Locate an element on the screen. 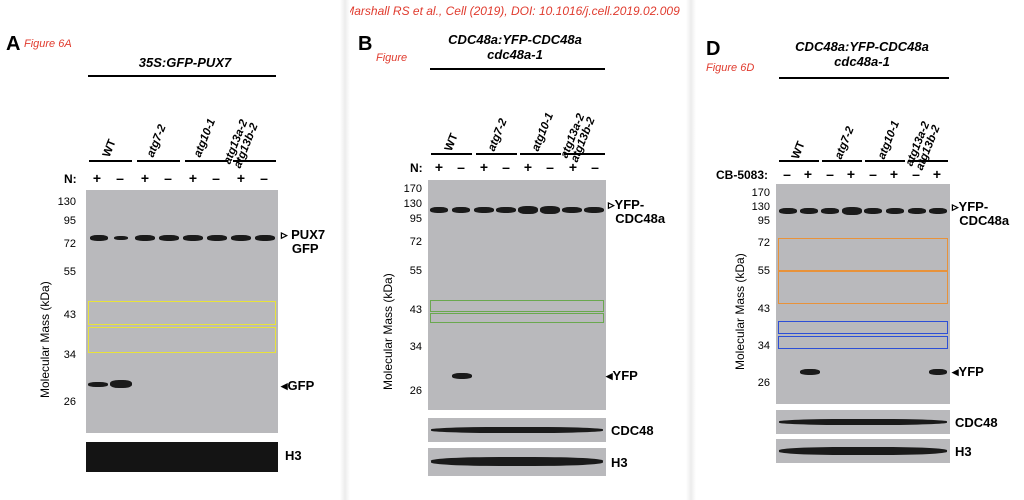 The height and width of the screenshot is (500, 1024). treatment-label-d: CB-5083: is located at coordinates (742, 175).